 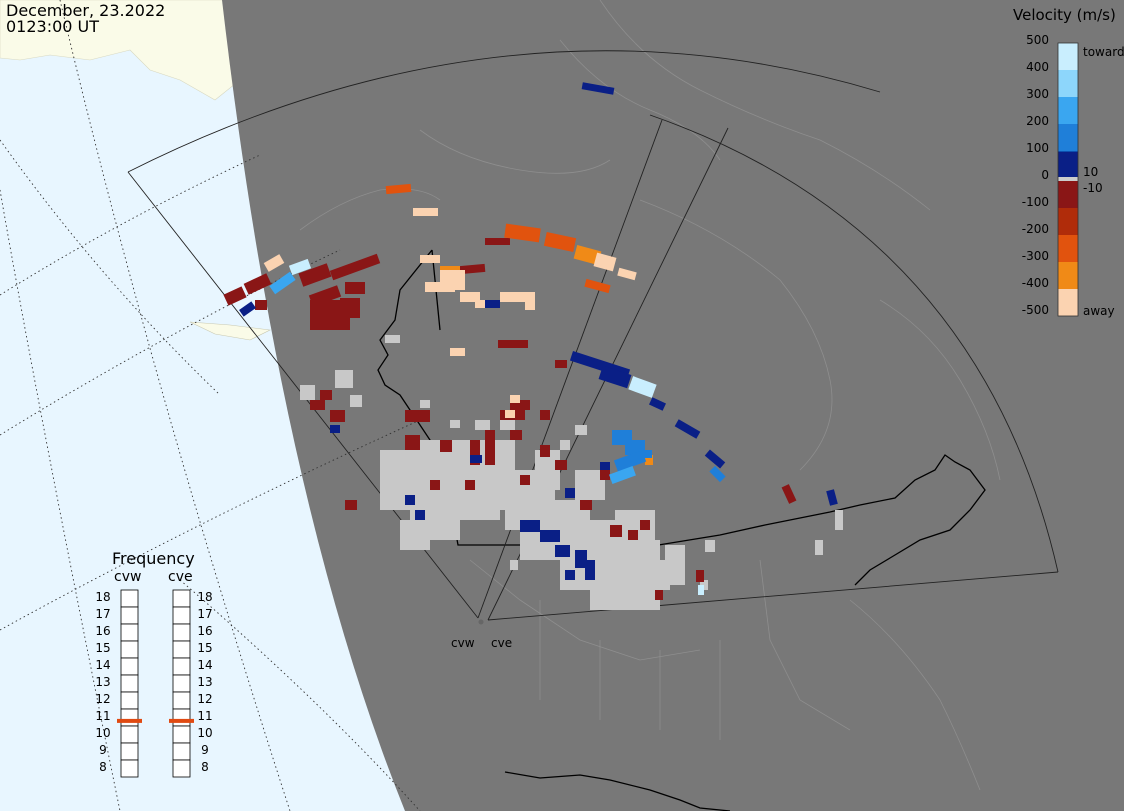 I want to click on legend-toward-label: toward, so click(x=1103, y=52).